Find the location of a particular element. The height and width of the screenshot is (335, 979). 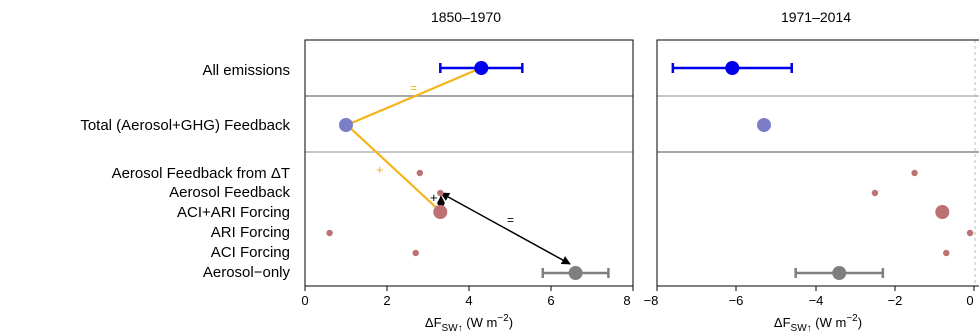

x-tick-label: −2 is located at coordinates (895, 300).